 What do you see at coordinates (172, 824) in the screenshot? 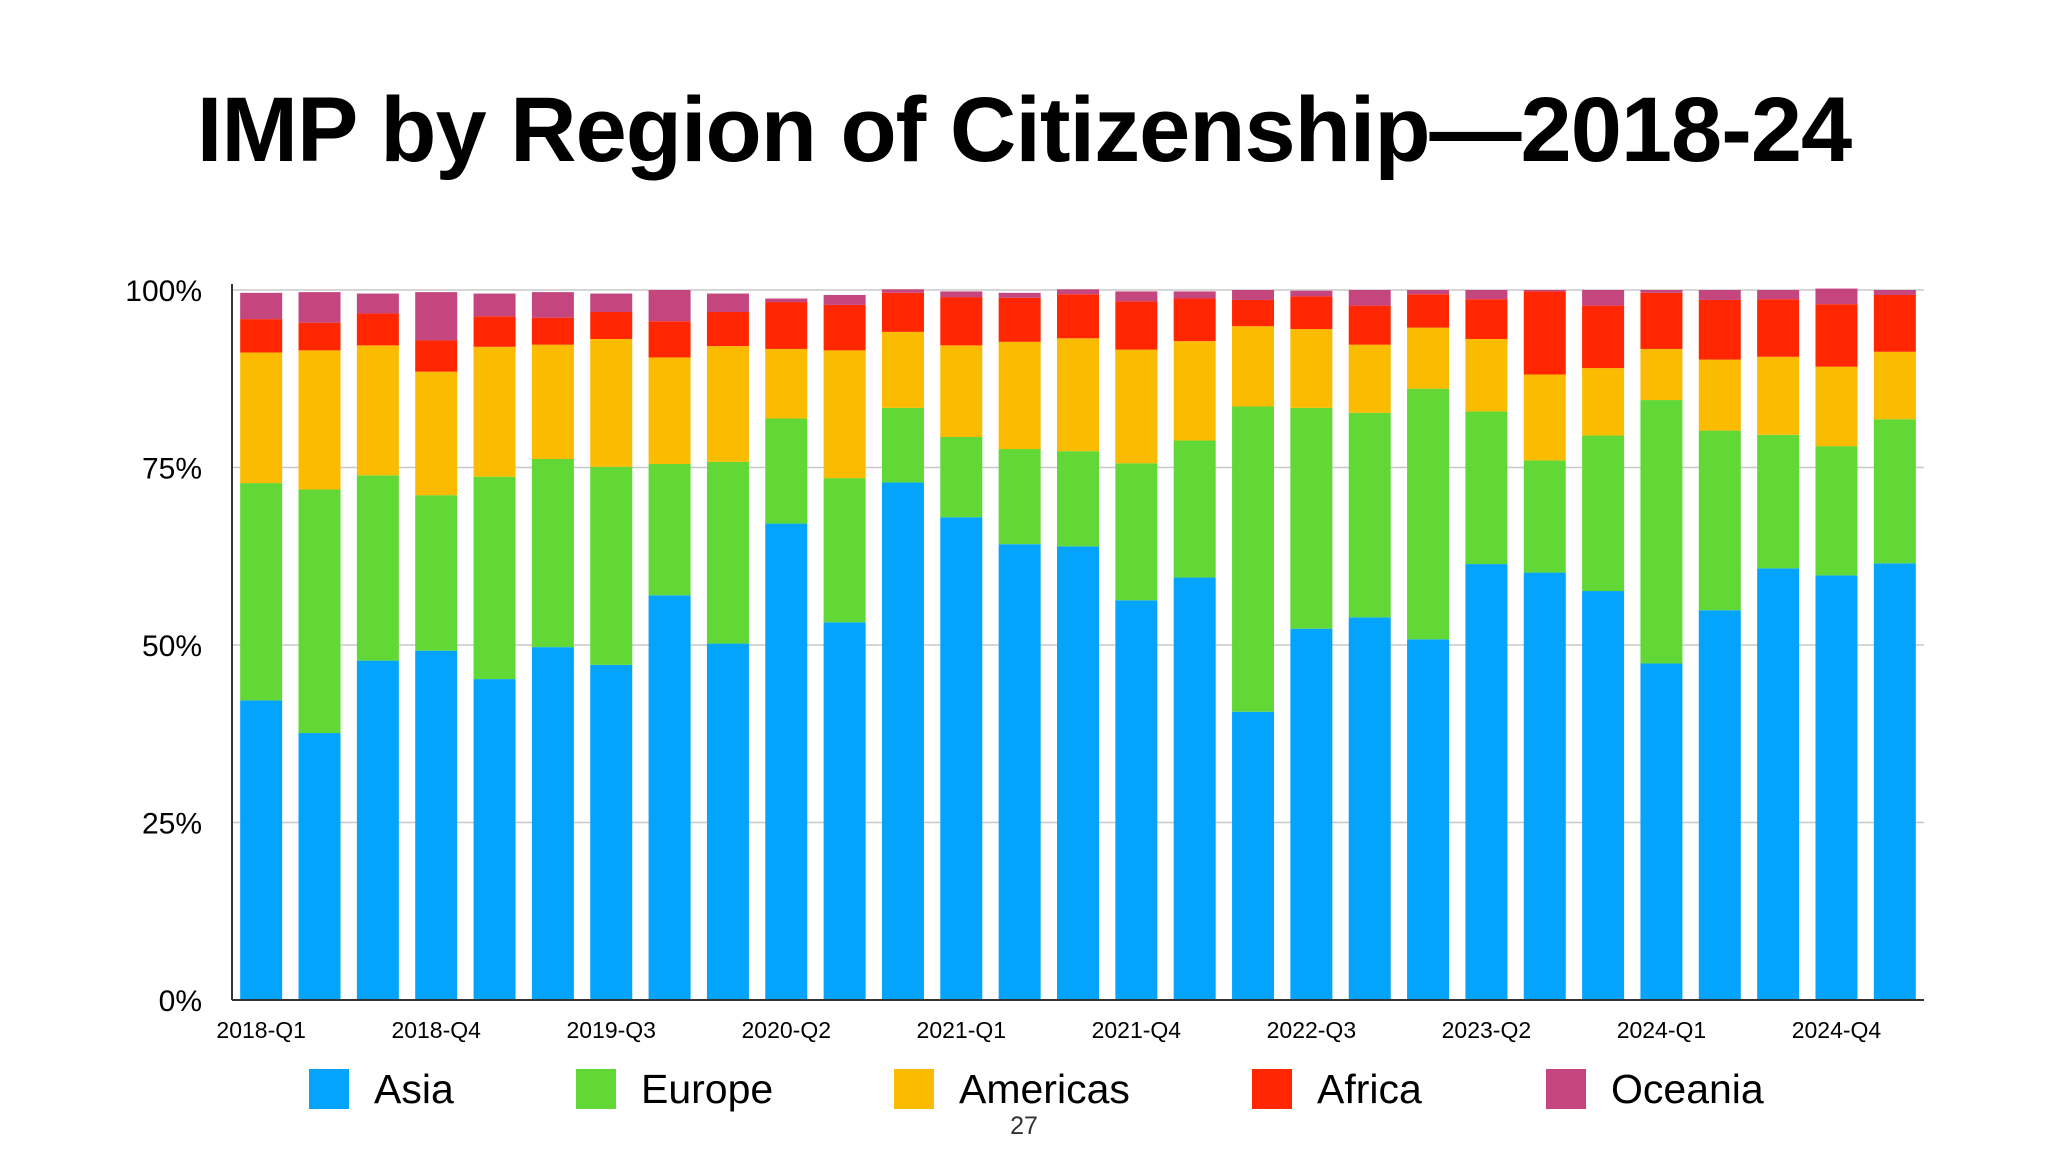
I see `y-tick-label: 25%` at bounding box center [172, 824].